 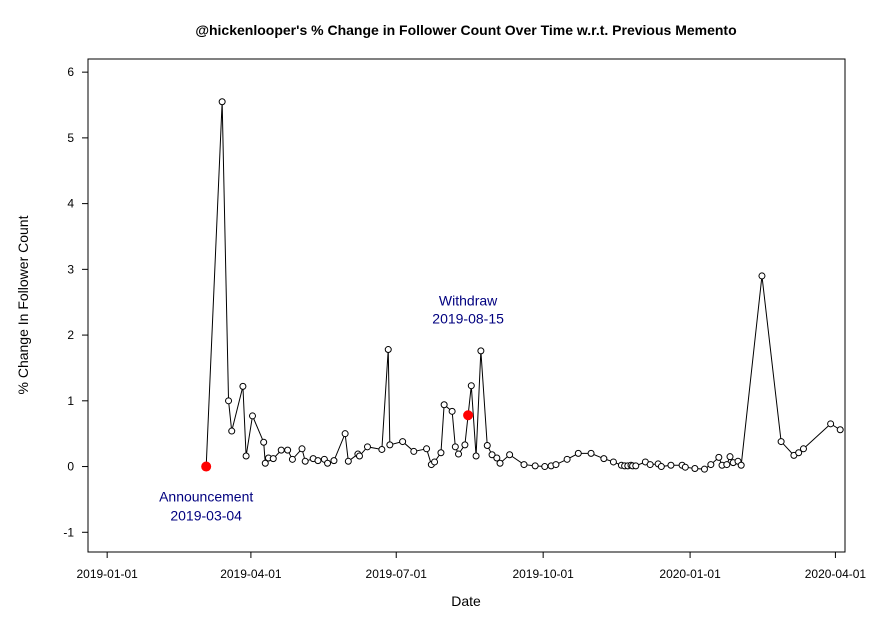 What do you see at coordinates (70, 138) in the screenshot?
I see `y-tick-label: 5` at bounding box center [70, 138].